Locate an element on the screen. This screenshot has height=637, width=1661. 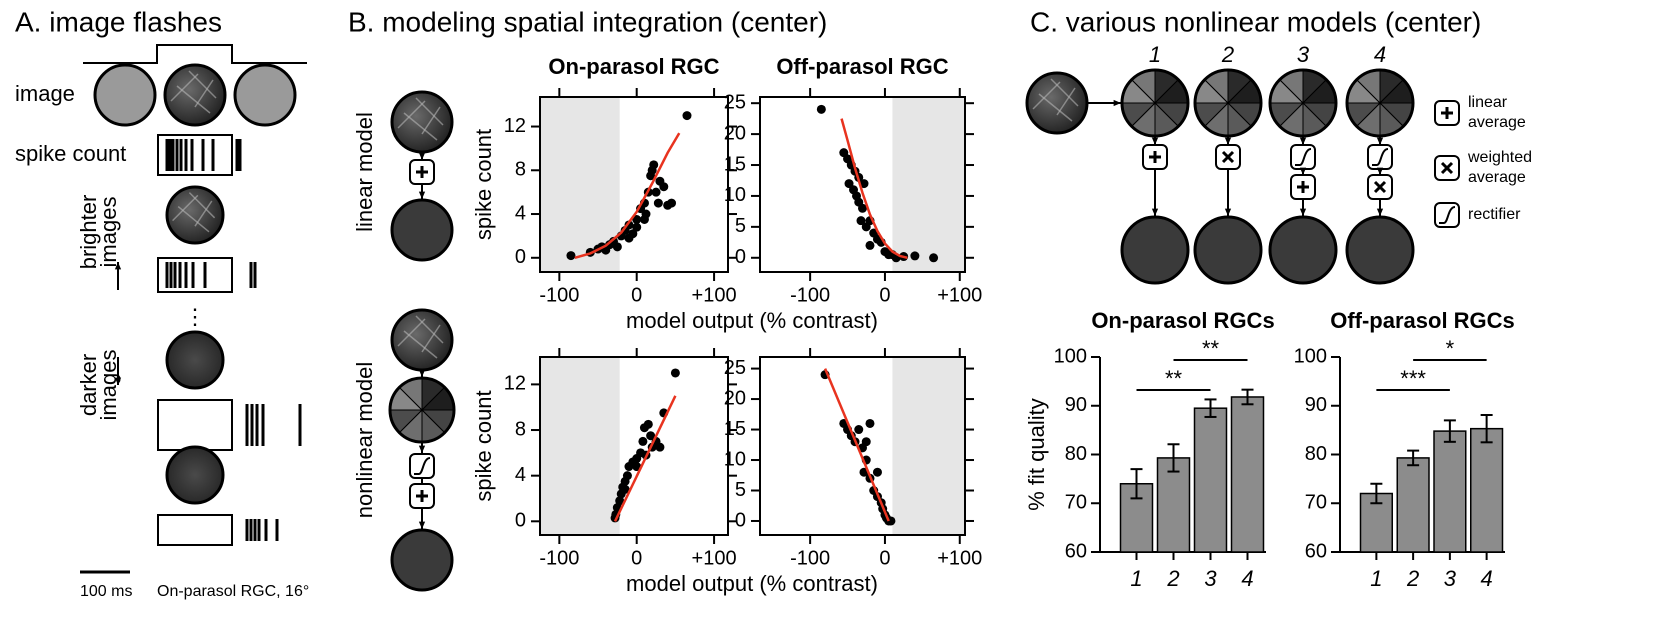
legend-text: average is located at coordinates (1497, 177).